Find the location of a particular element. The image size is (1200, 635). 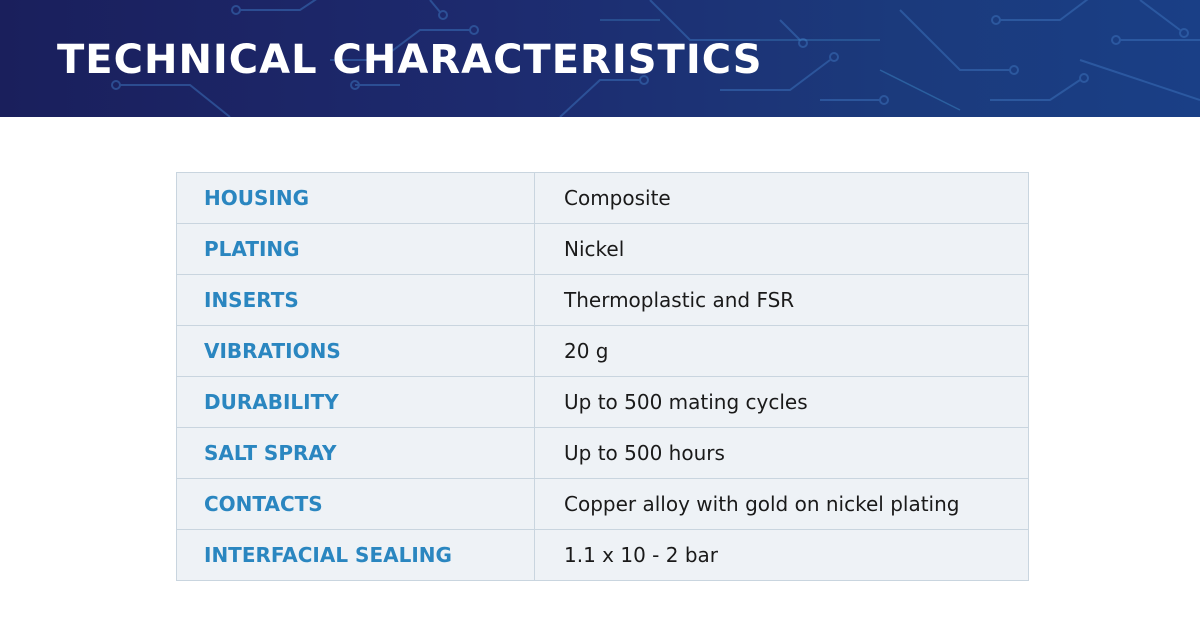

table-row: INTERFACIAL SEALING 1.1 x 10 - 2 bar is located at coordinates (602, 555).